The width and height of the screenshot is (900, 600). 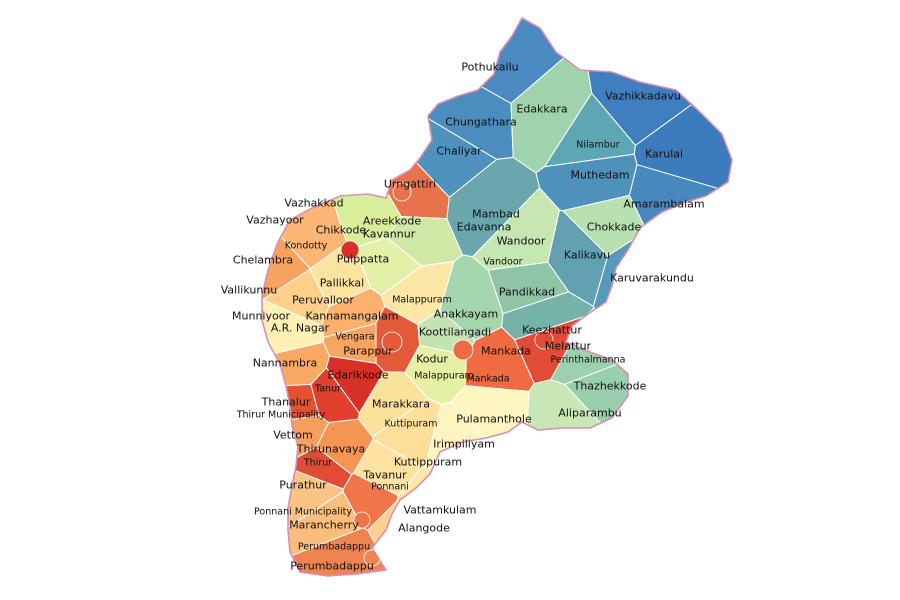 What do you see at coordinates (544, 340) in the screenshot?
I see `marker-melattur` at bounding box center [544, 340].